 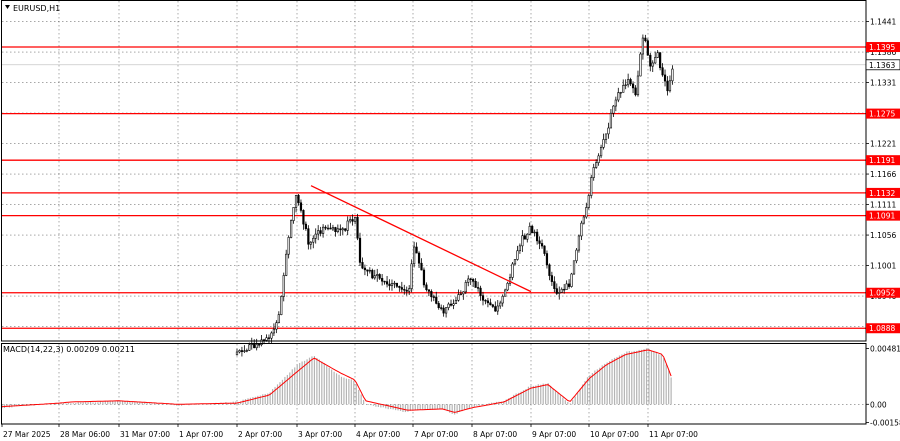 I want to click on macd-title: MACD(14,22,3) 0.00209 0.00211, so click(x=69, y=349).